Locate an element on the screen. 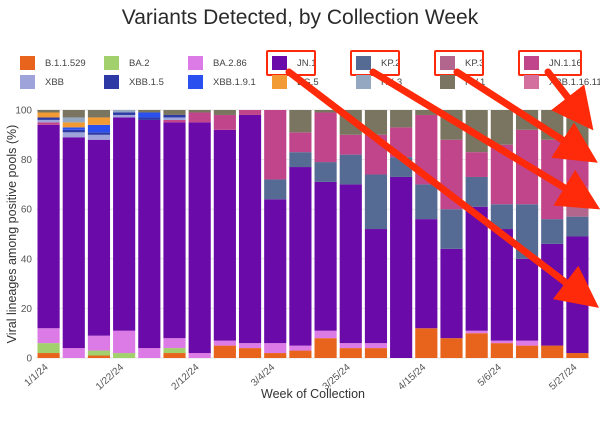 The width and height of the screenshot is (600, 446). legend-item-jn-1-16: JN.1.16 is located at coordinates (553, 63).